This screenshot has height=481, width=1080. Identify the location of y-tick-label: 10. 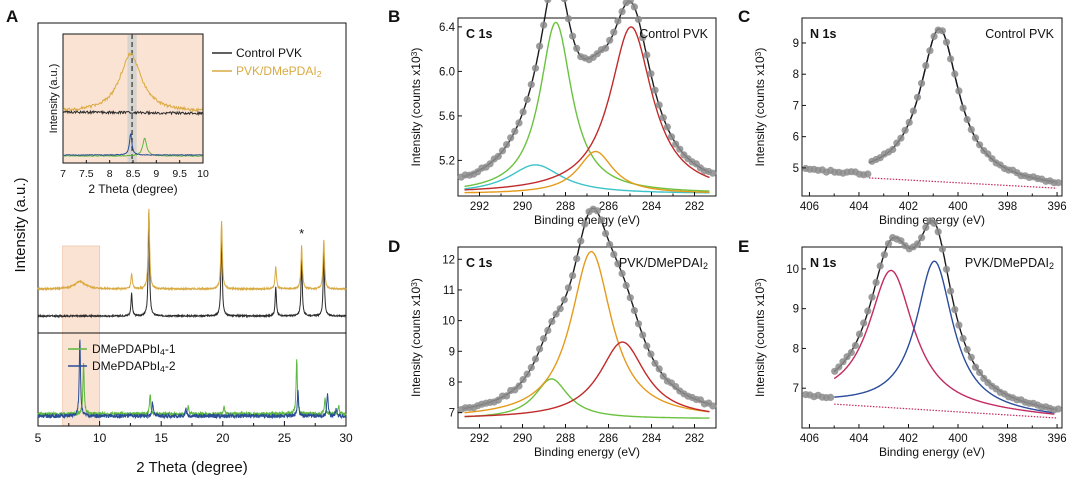
(792, 270).